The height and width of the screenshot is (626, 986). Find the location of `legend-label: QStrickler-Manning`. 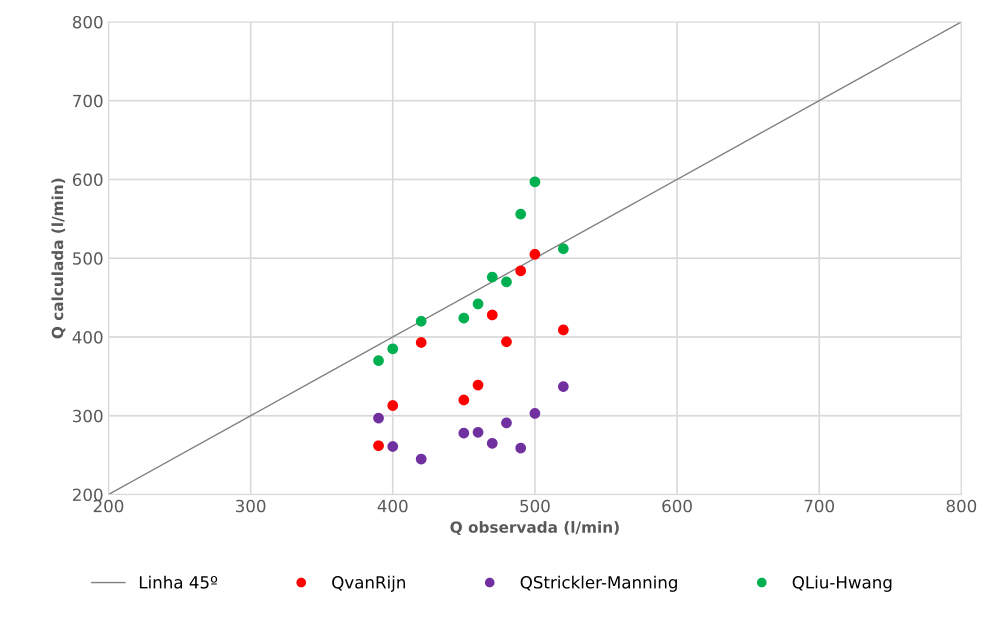

legend-label: QStrickler-Manning is located at coordinates (598, 584).